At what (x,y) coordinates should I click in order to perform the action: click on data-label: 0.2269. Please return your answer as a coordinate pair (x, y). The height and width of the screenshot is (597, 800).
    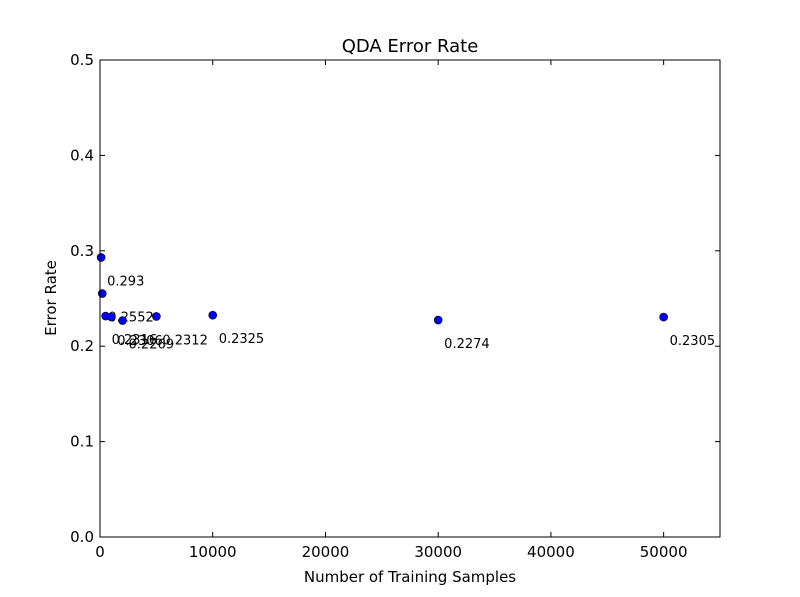
    Looking at the image, I should click on (152, 345).